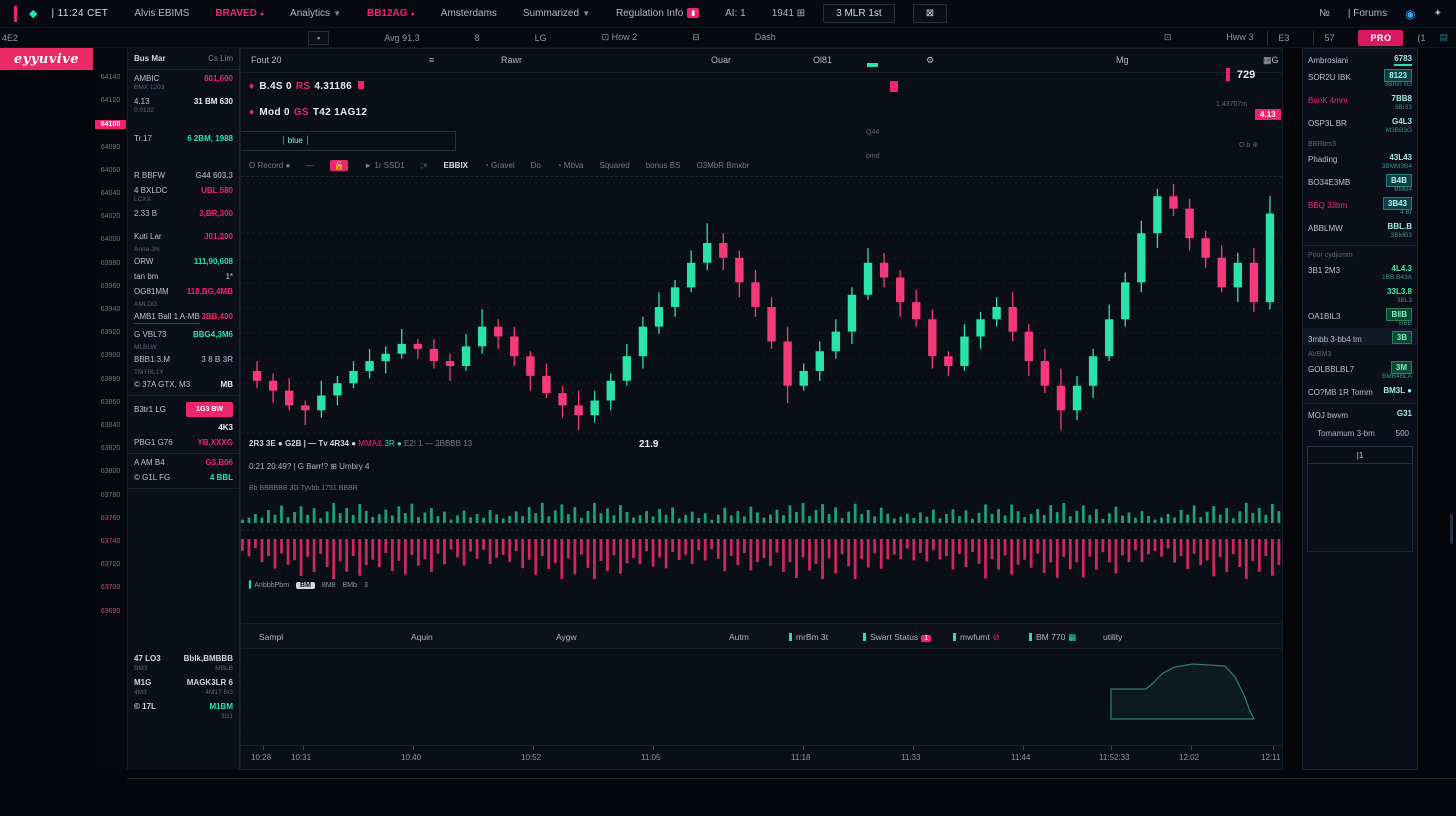 This screenshot has height=816, width=1456. Describe the element at coordinates (110, 77) in the screenshot. I see `price-ladder-value: 64140` at that location.